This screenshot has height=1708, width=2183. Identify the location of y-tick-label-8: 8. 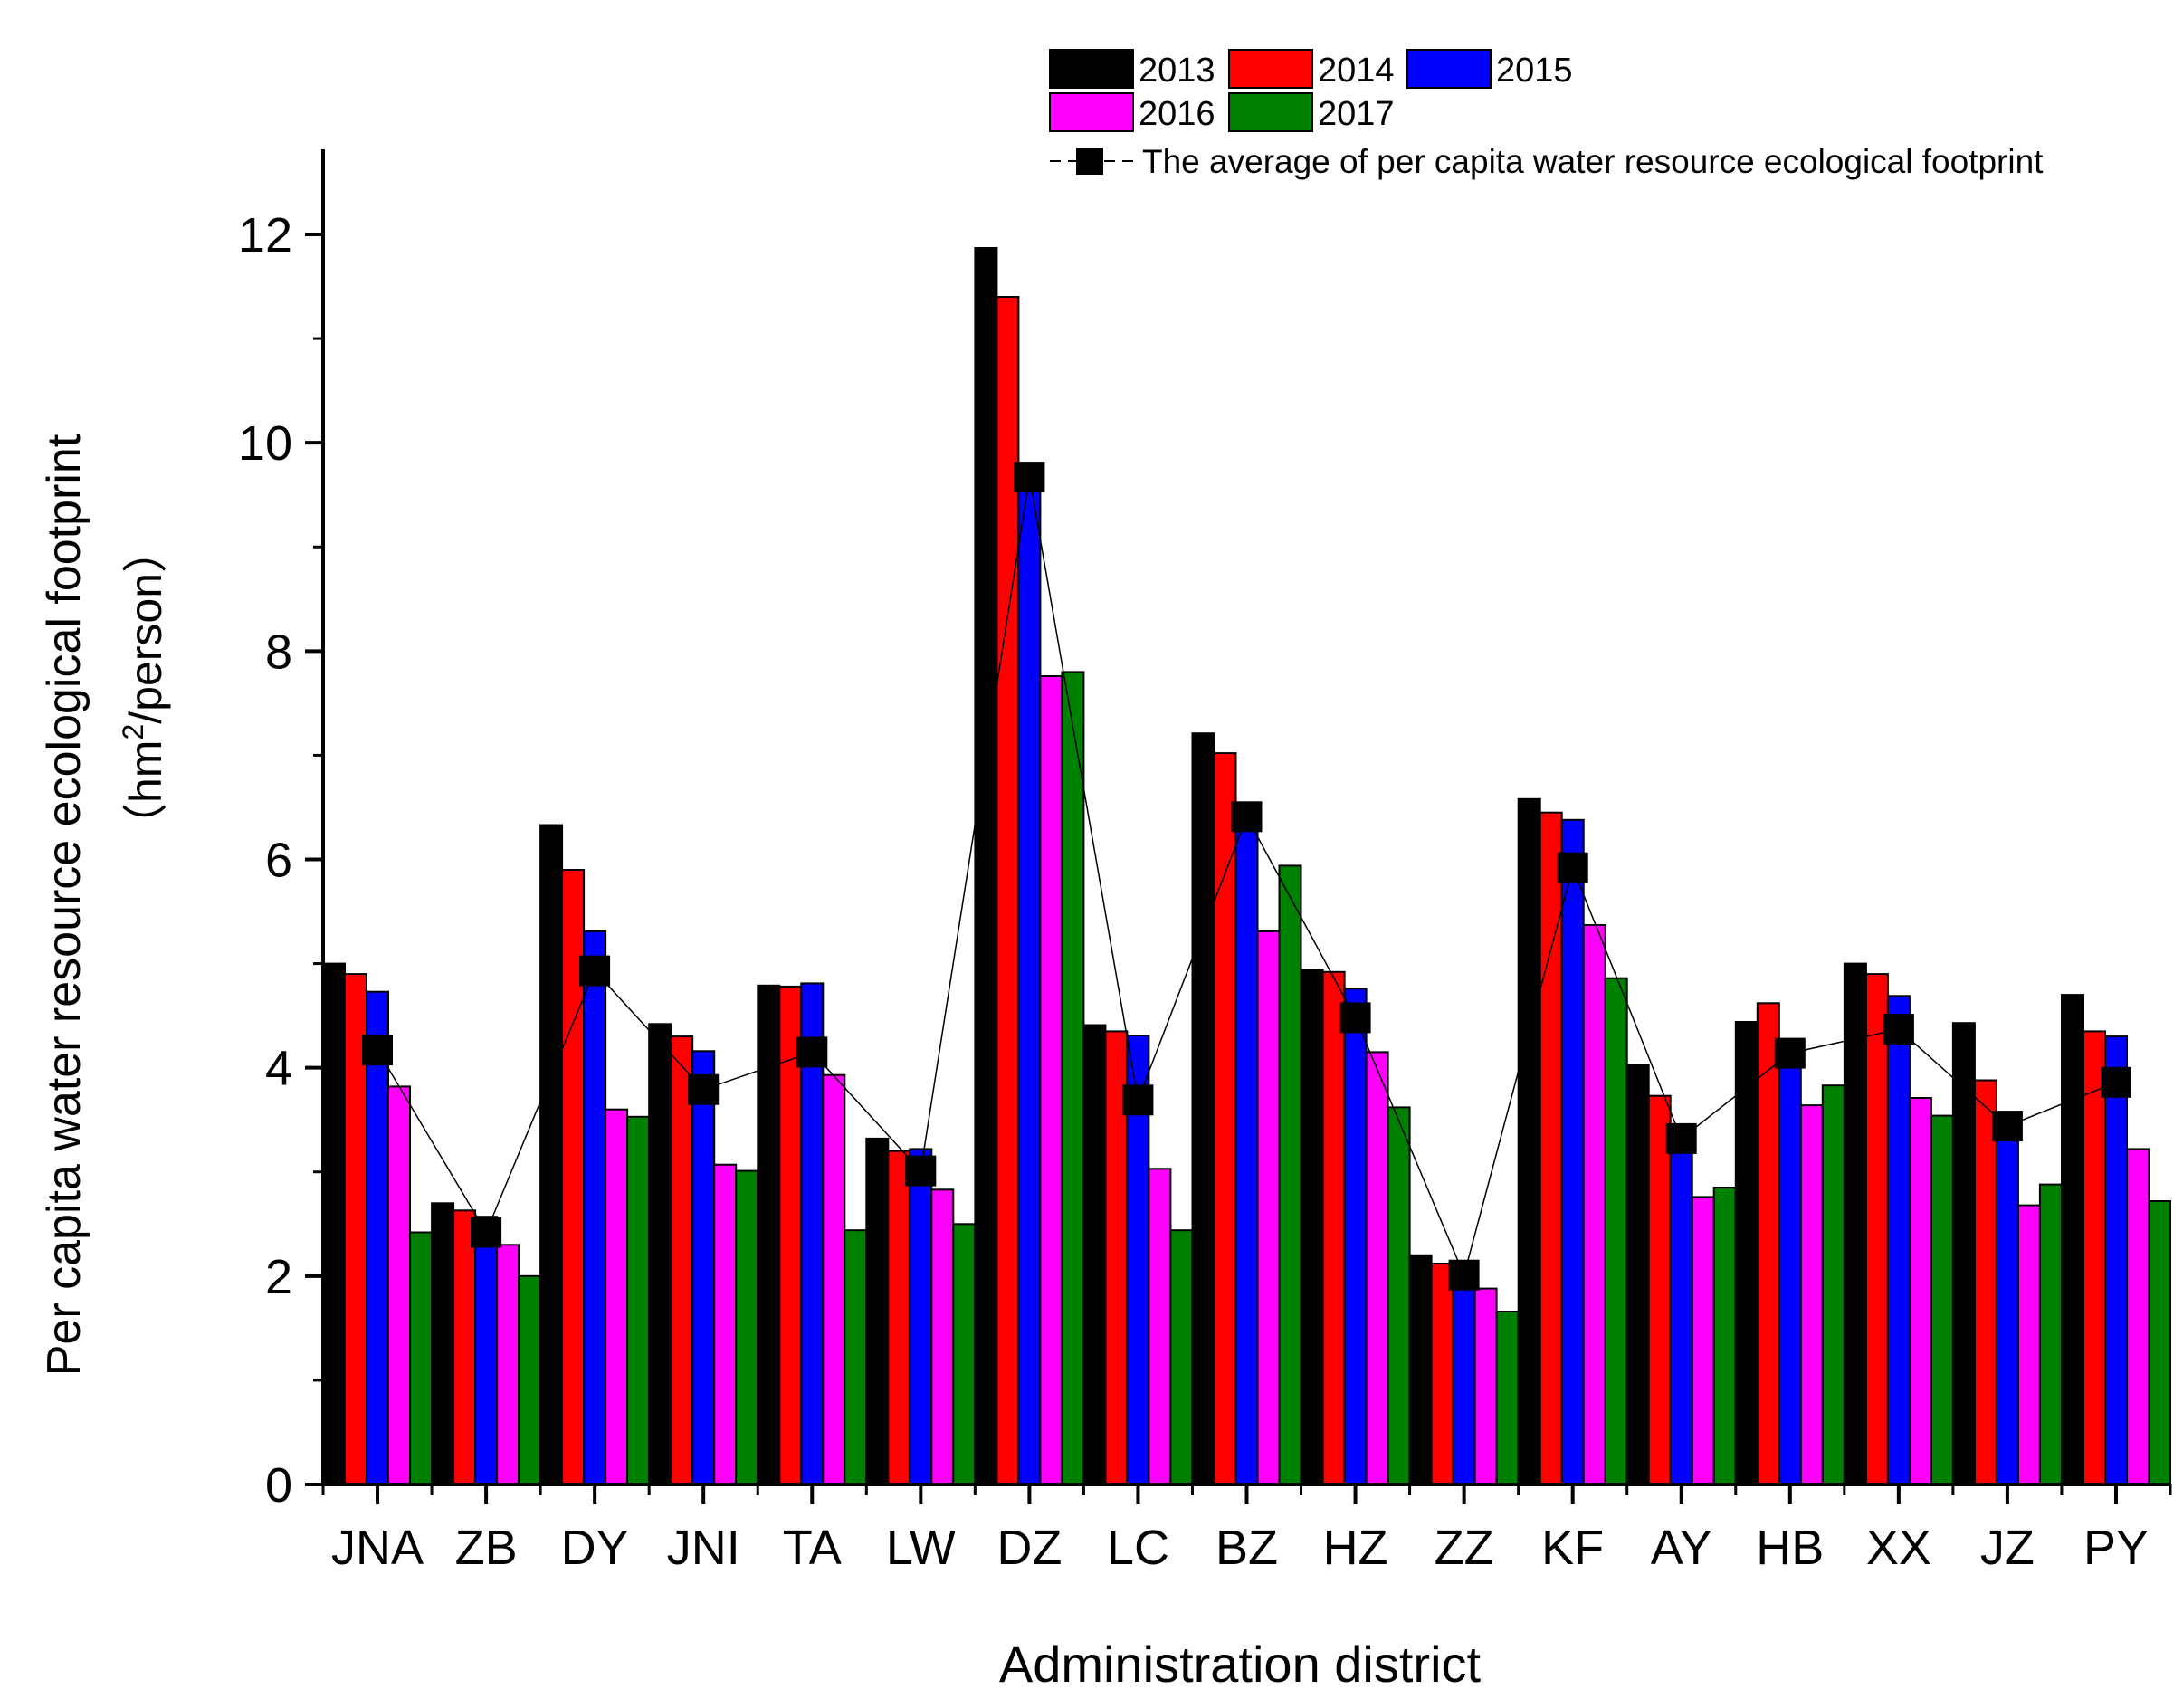
(278, 652).